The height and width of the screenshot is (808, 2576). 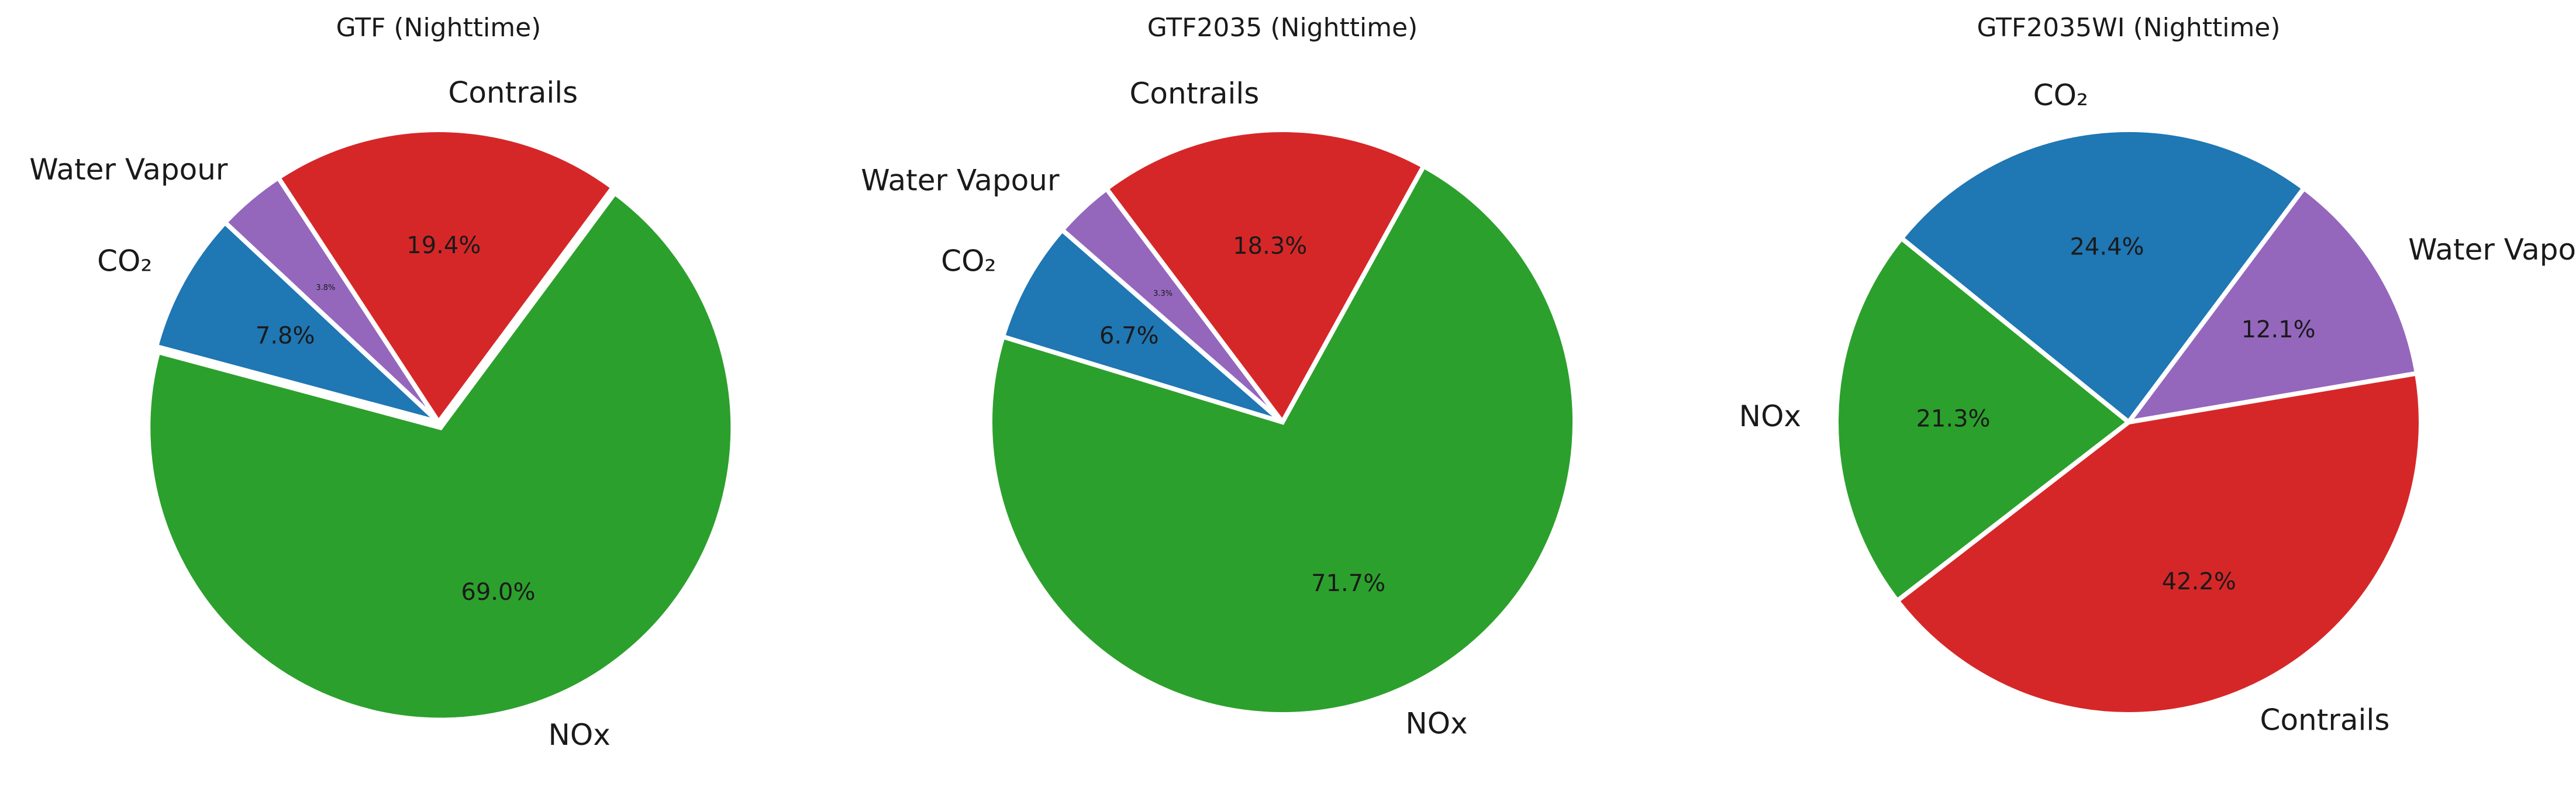 What do you see at coordinates (326, 288) in the screenshot?
I see `slice-percent-water-vapour: 3.8%` at bounding box center [326, 288].